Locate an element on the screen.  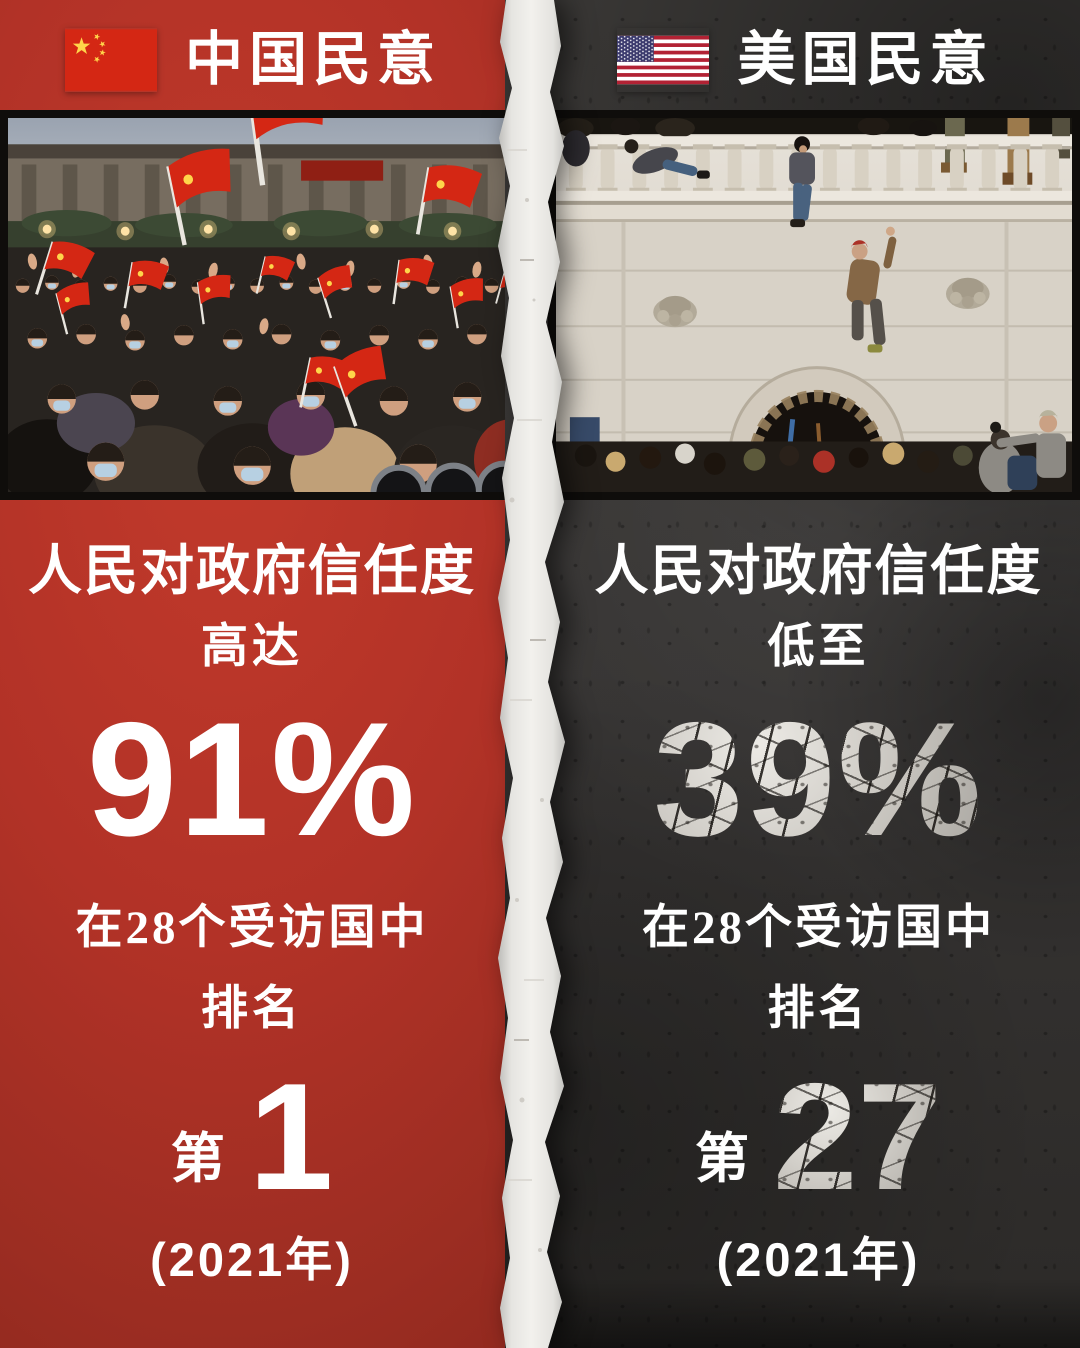
tiananmen-crowd-illustration is located at coordinates (262, 305).